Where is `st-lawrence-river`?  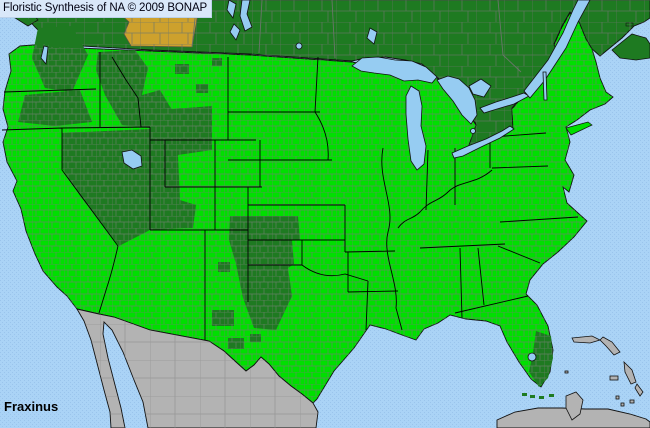 st-lawrence-river is located at coordinates (557, 49).